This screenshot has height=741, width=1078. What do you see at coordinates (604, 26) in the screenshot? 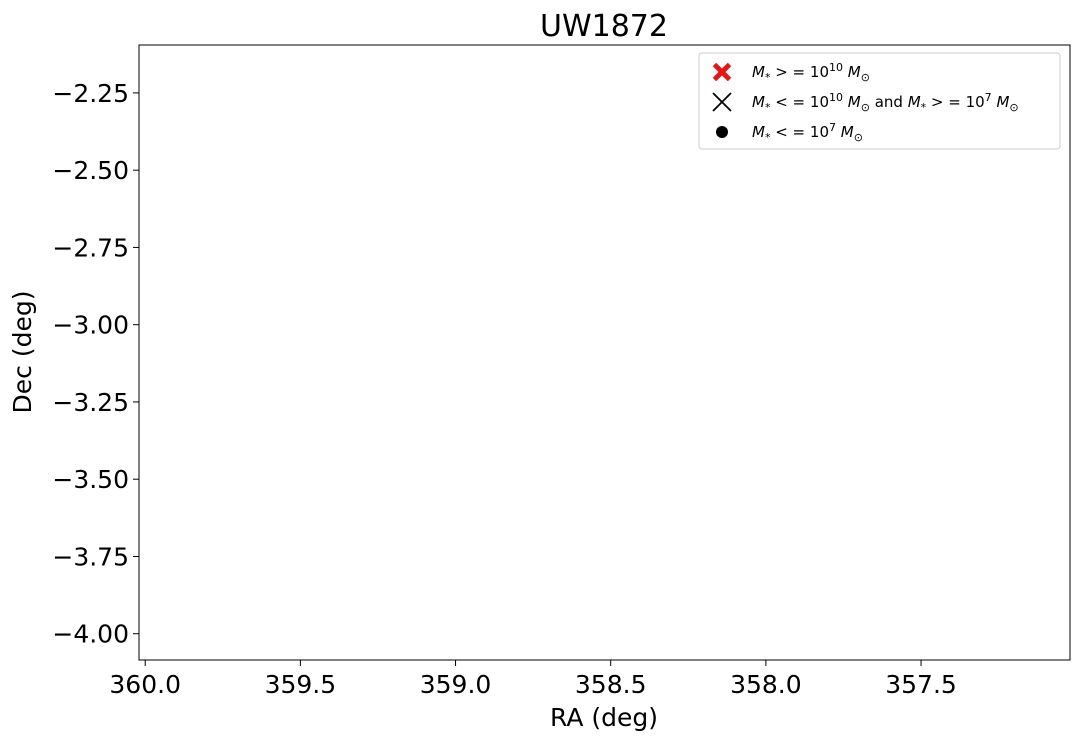
I see `chart-title: UW1872` at bounding box center [604, 26].